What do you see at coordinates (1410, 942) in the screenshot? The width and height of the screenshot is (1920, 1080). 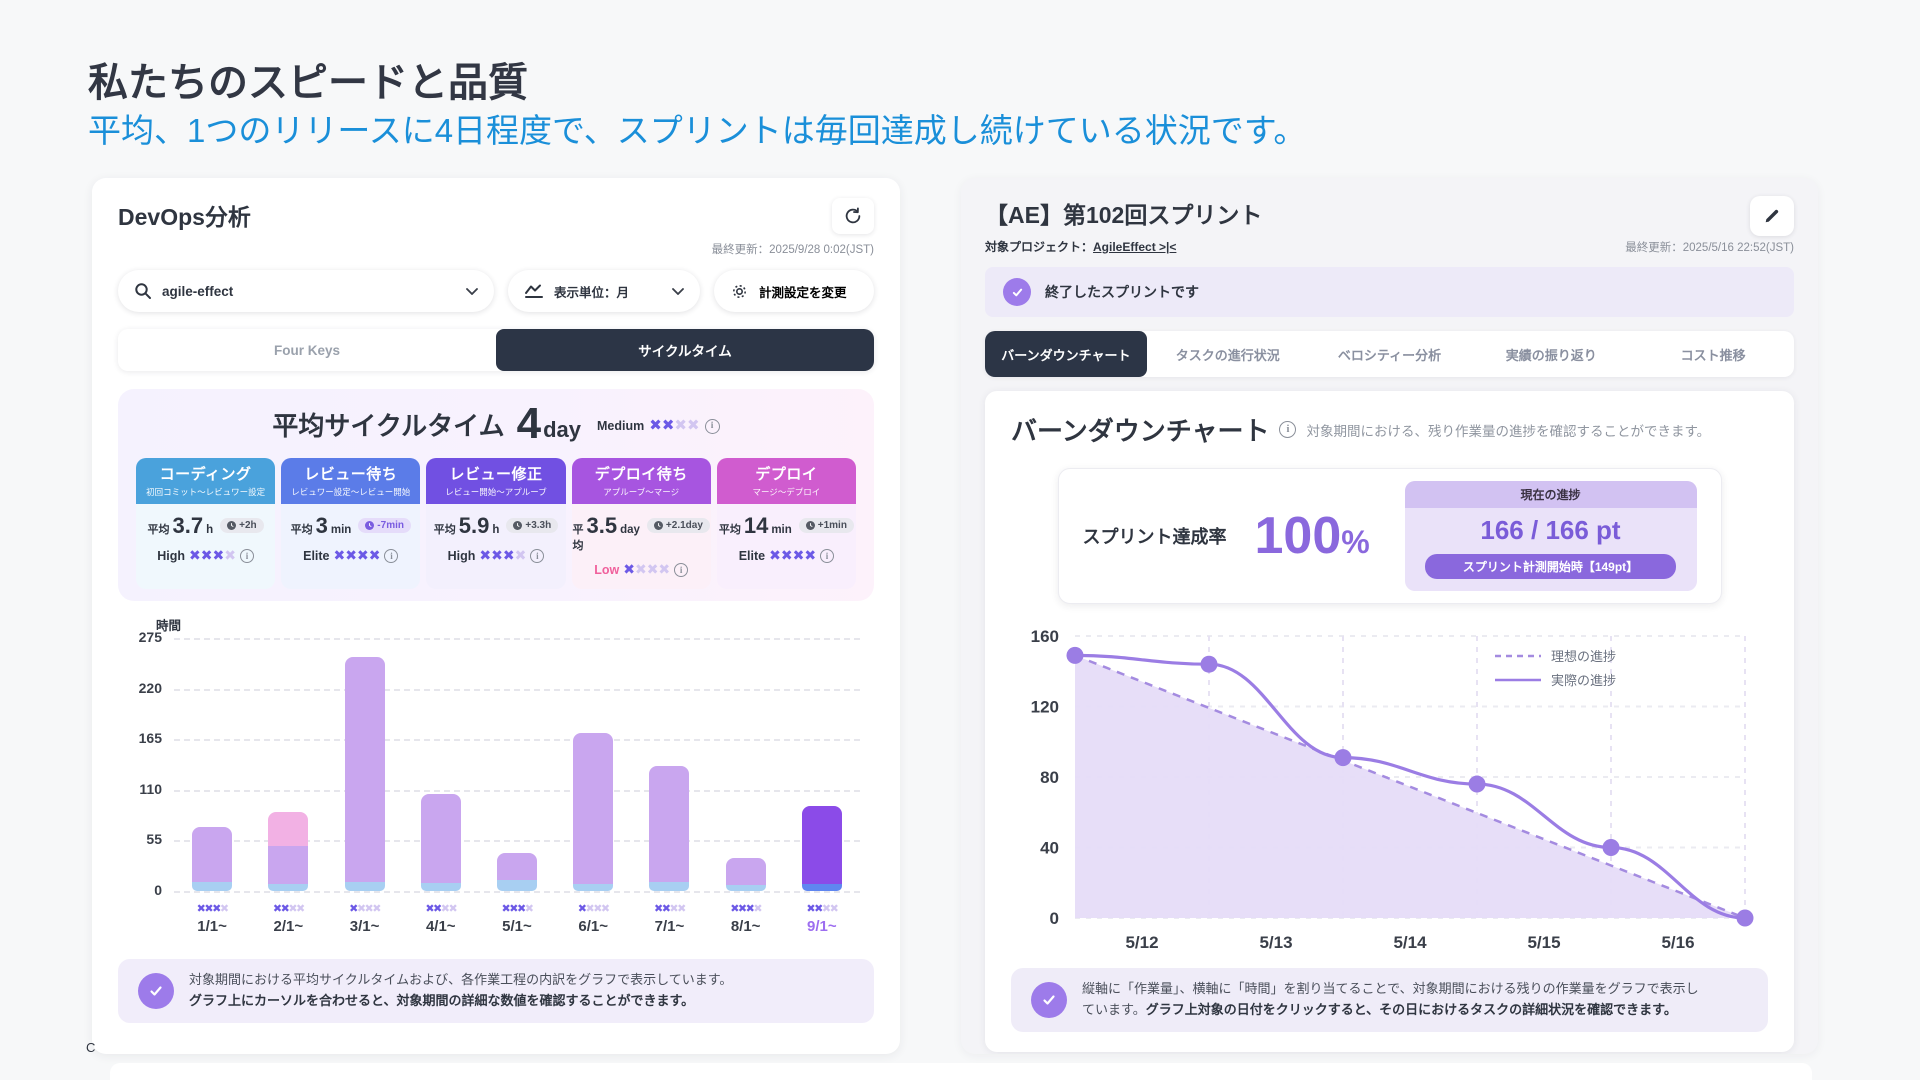 I see `x-date-label: 5/14` at bounding box center [1410, 942].